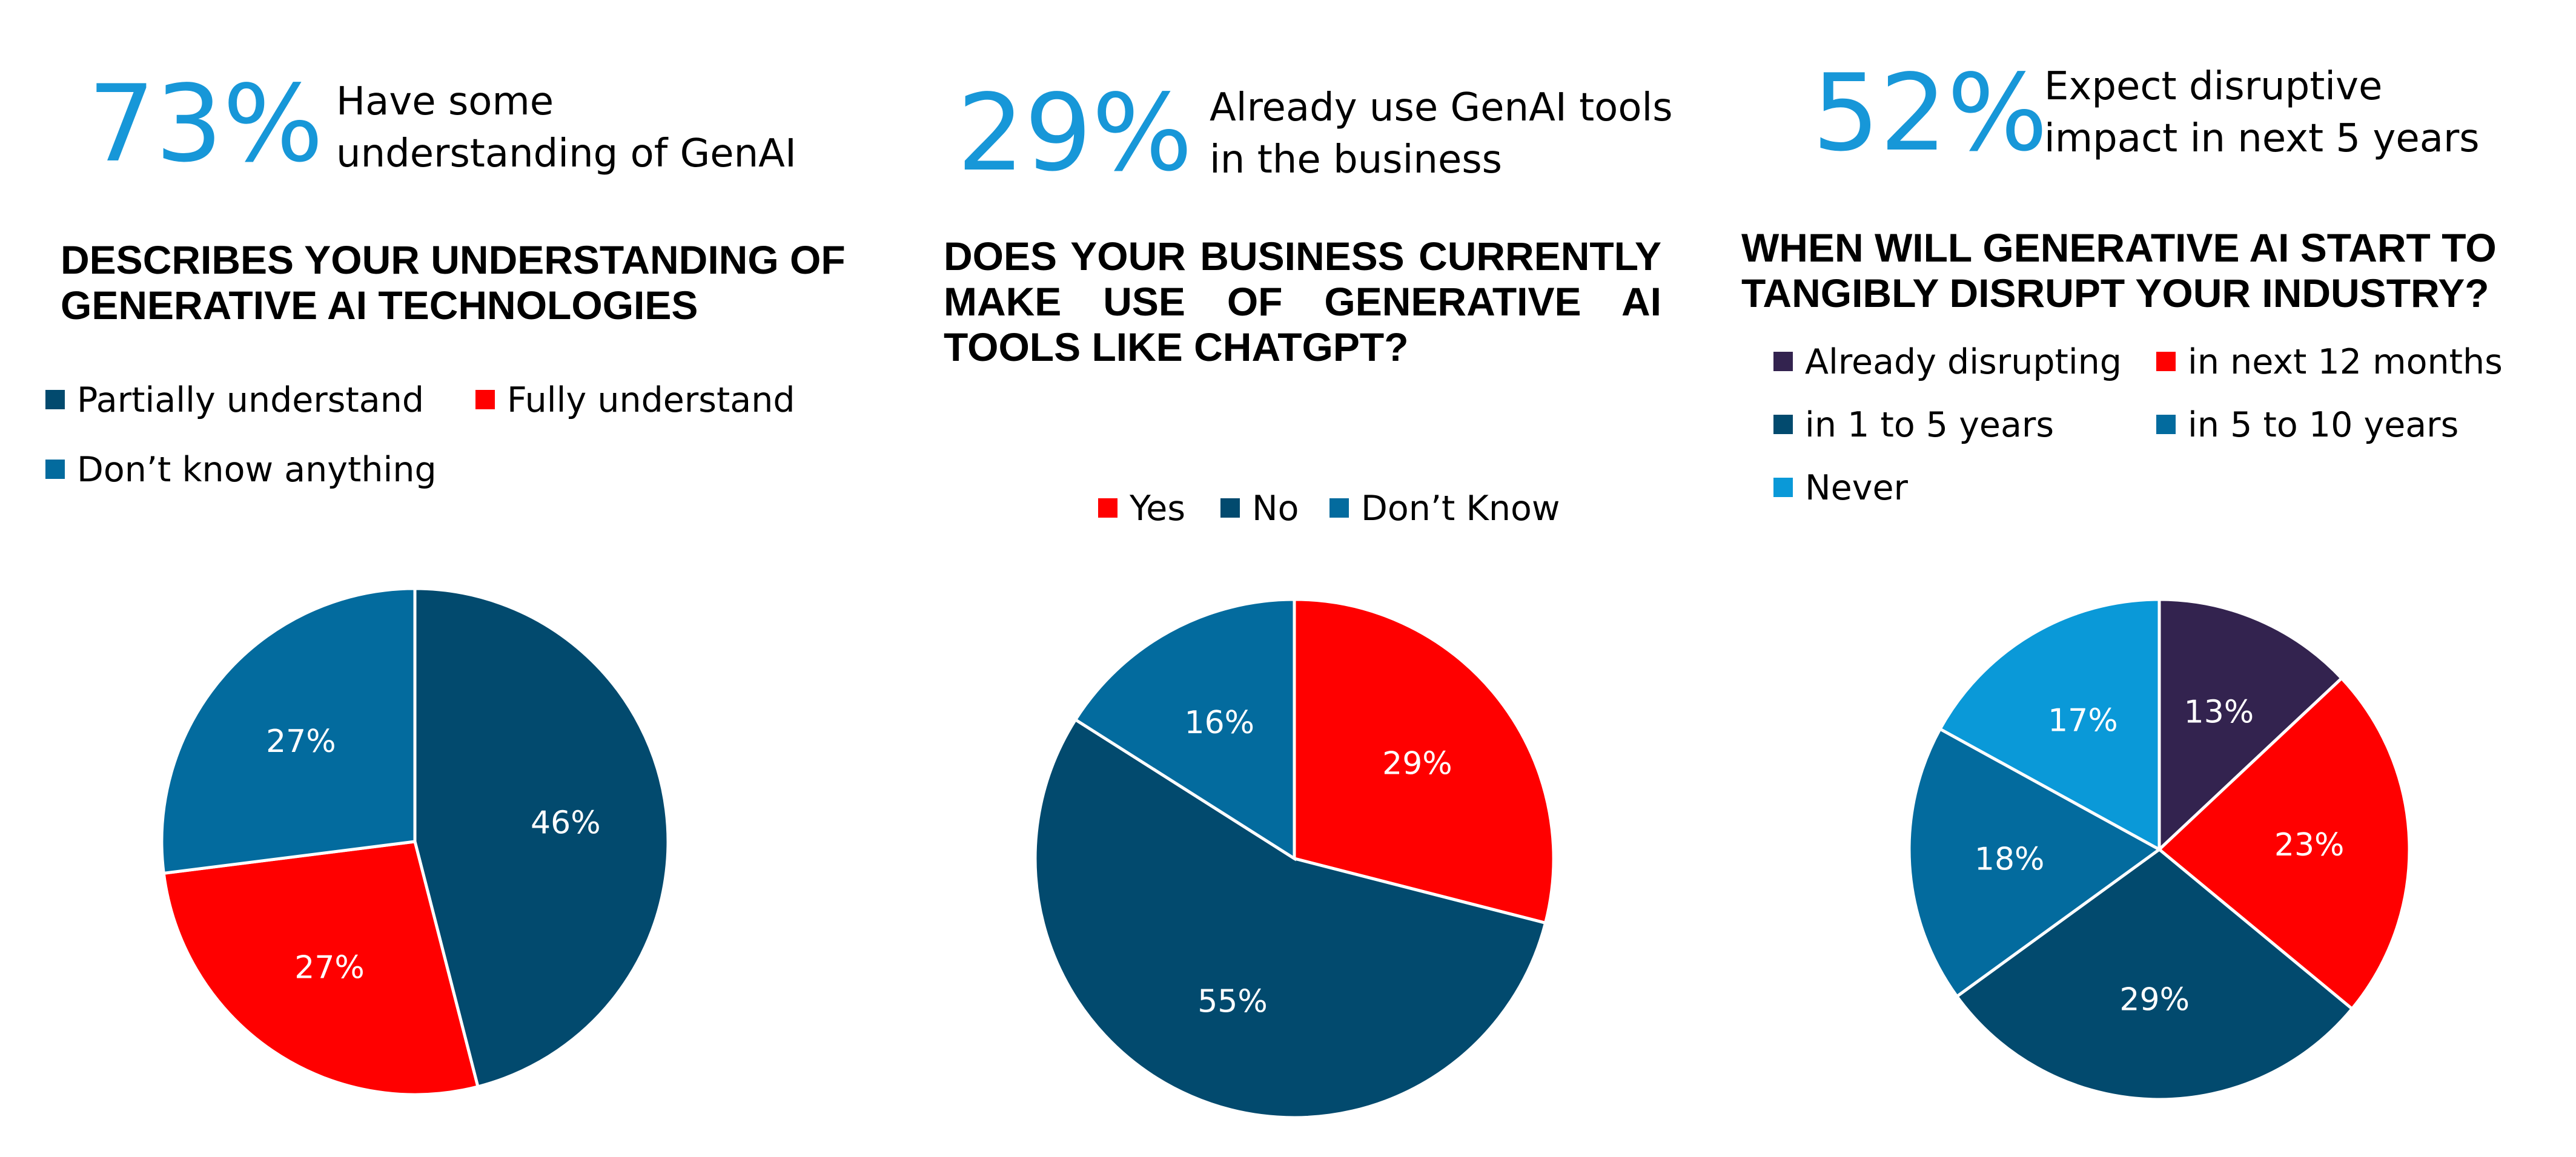  Describe the element at coordinates (1856, 488) in the screenshot. I see `legend-label: Never` at that location.